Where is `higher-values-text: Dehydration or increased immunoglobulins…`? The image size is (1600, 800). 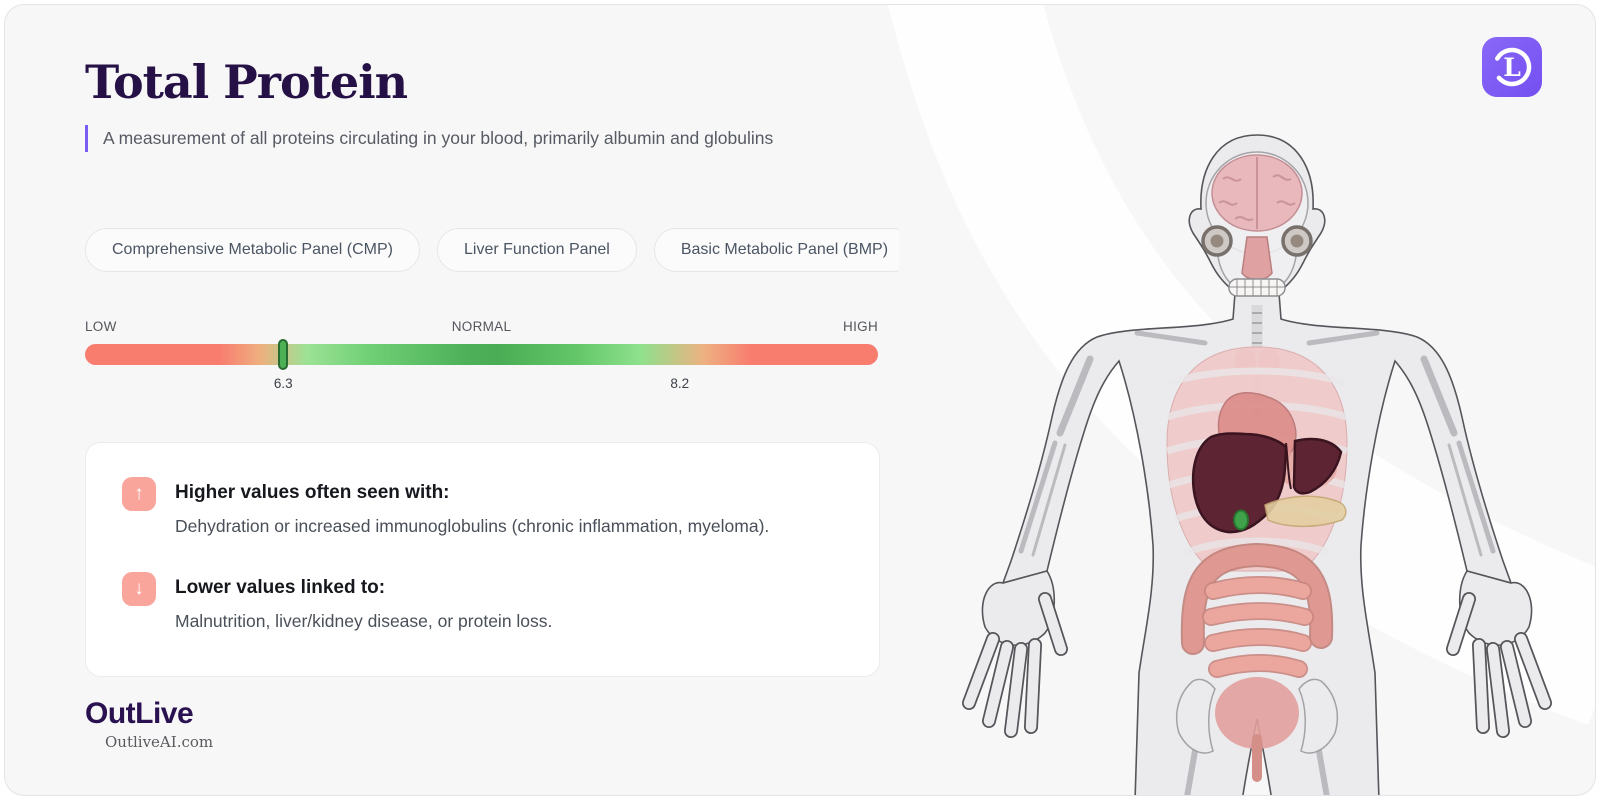 higher-values-text: Dehydration or increased immunoglobulins… is located at coordinates (472, 526).